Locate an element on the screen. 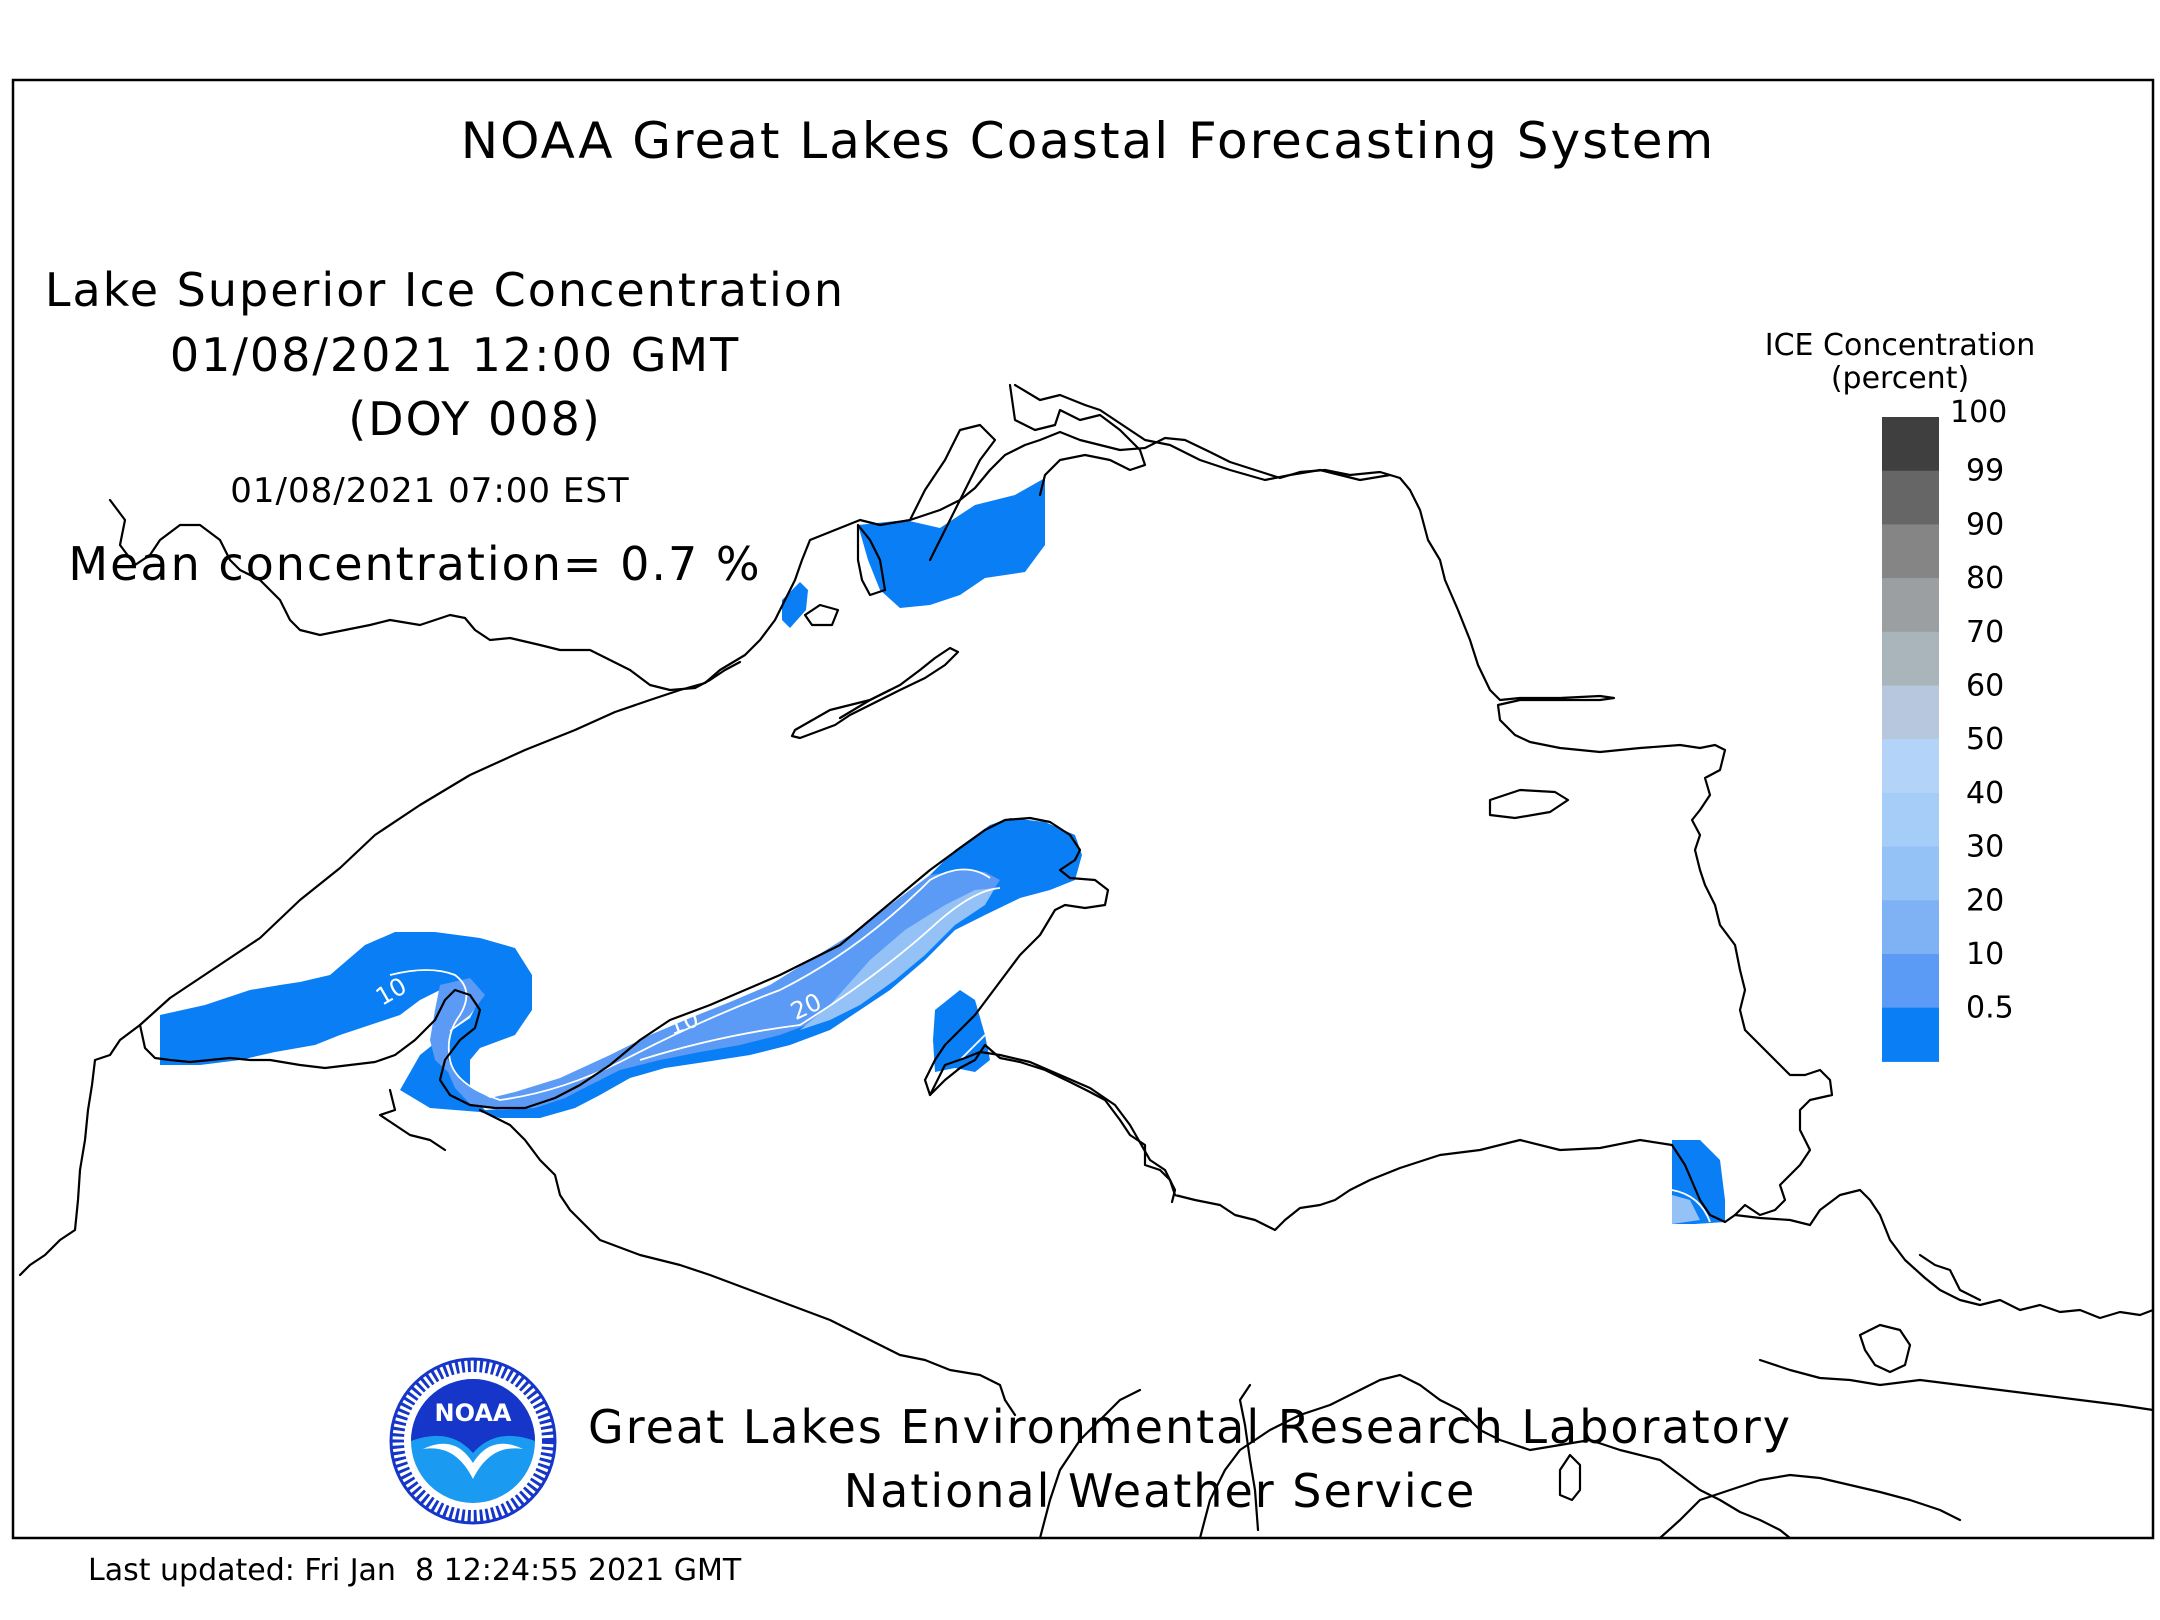 The height and width of the screenshot is (1620, 2160). coast-east-islands is located at coordinates (1920, 1313).